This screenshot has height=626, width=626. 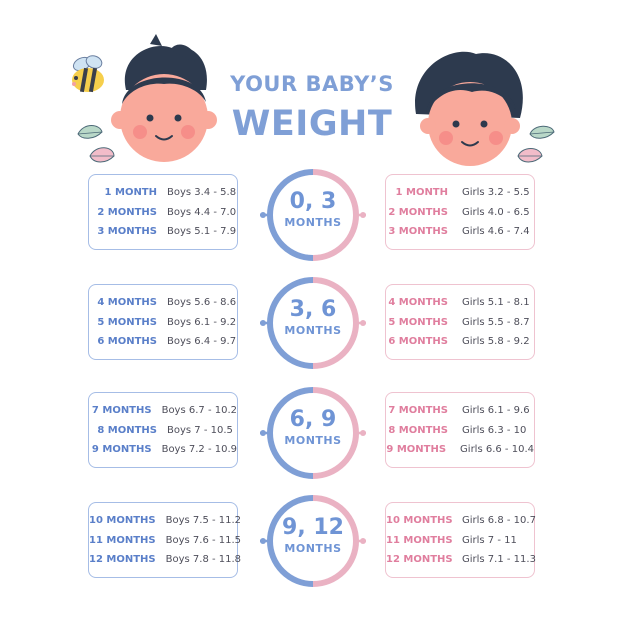 I want to click on boys-weight-row: 8 MONTHS Boys 7 - 10.5, so click(x=163, y=430).